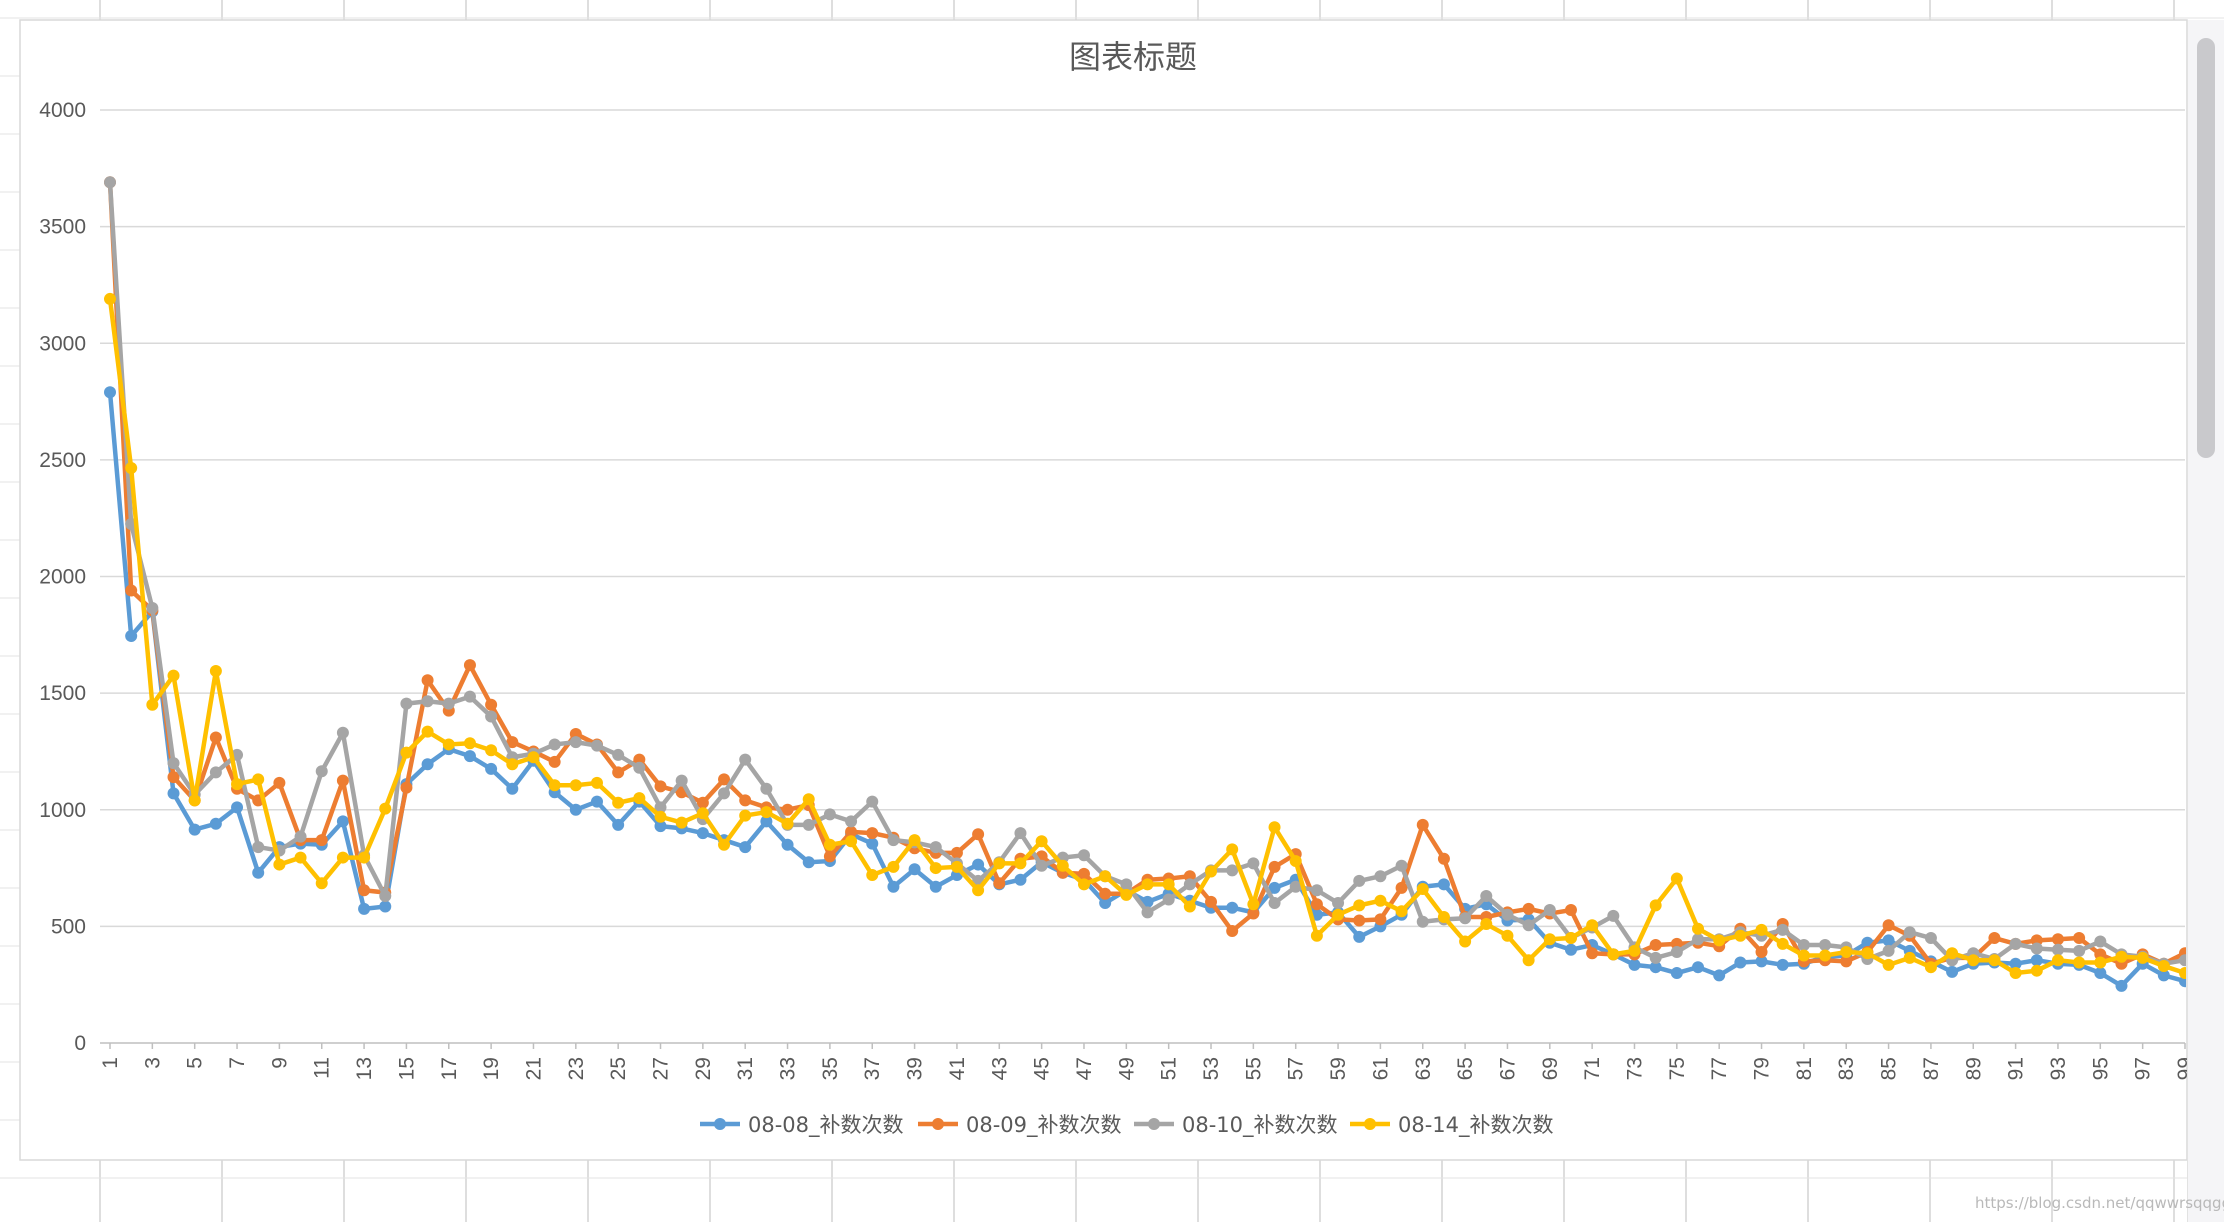 This screenshot has height=1222, width=2224. Describe the element at coordinates (802, 1125) in the screenshot. I see `legend-item: 08-08_补数次数` at that location.